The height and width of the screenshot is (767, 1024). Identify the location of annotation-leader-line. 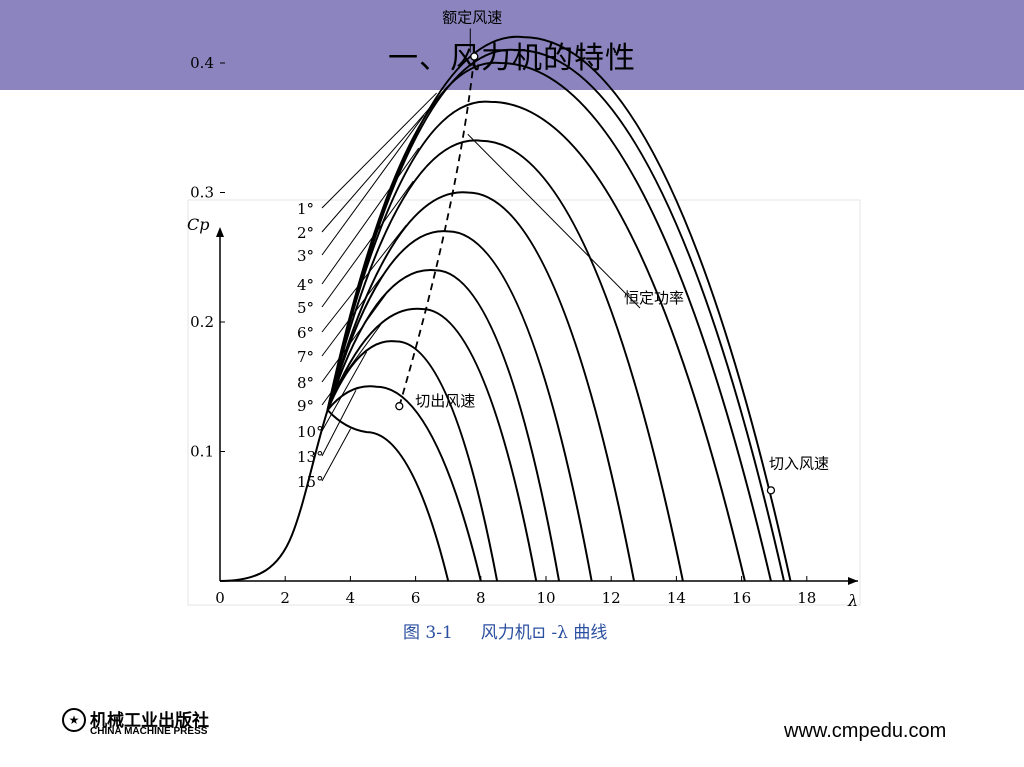
(554, 221).